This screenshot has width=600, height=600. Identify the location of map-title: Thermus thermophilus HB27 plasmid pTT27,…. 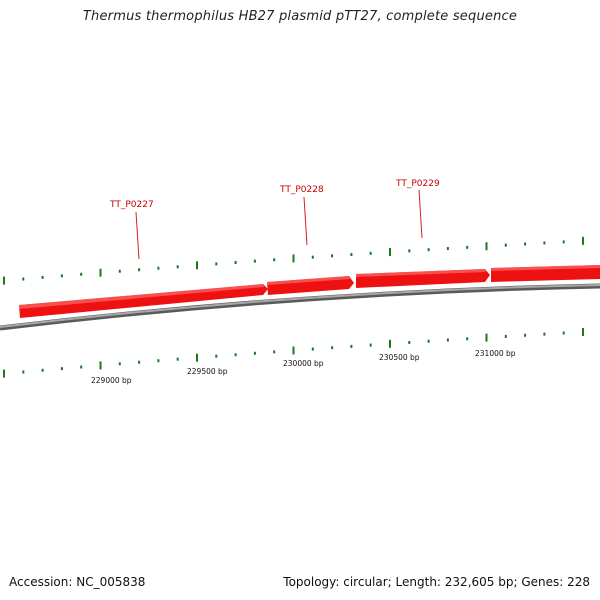
(300, 16).